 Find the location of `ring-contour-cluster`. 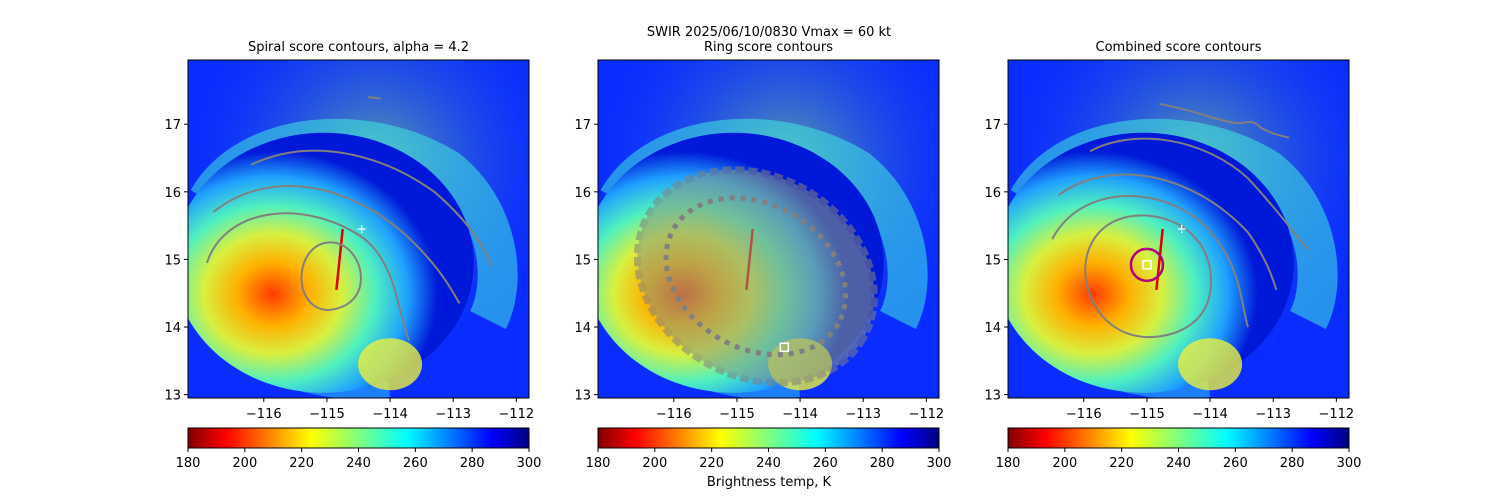

ring-contour-cluster is located at coordinates (756, 276).